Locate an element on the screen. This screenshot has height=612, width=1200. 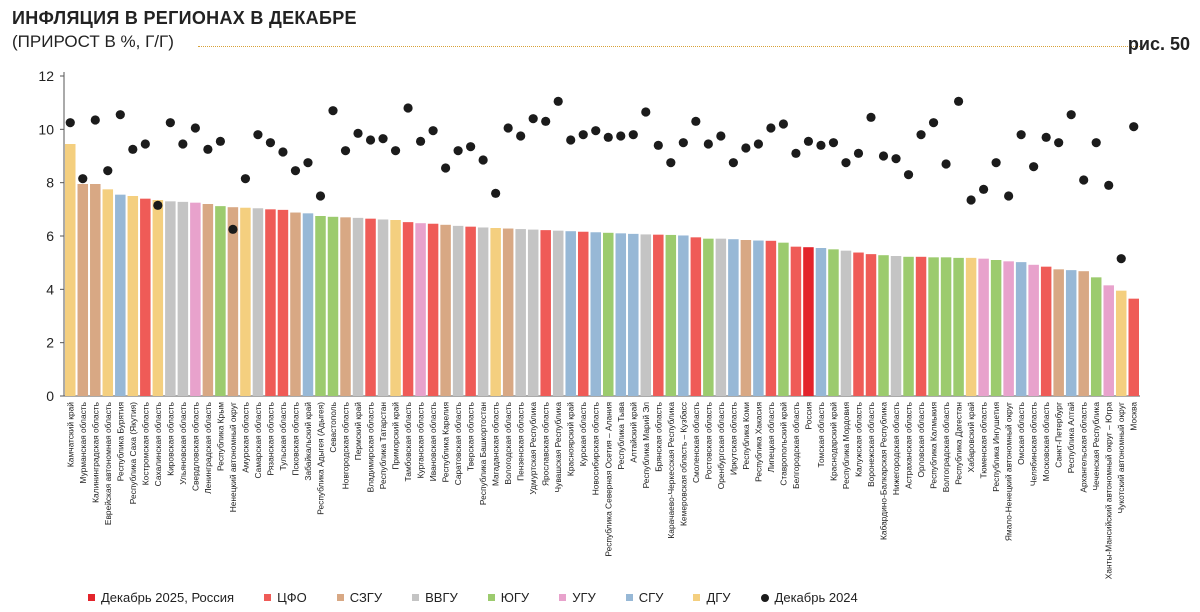
x-tick-label: Московская область is located at coordinates (1046, 441).